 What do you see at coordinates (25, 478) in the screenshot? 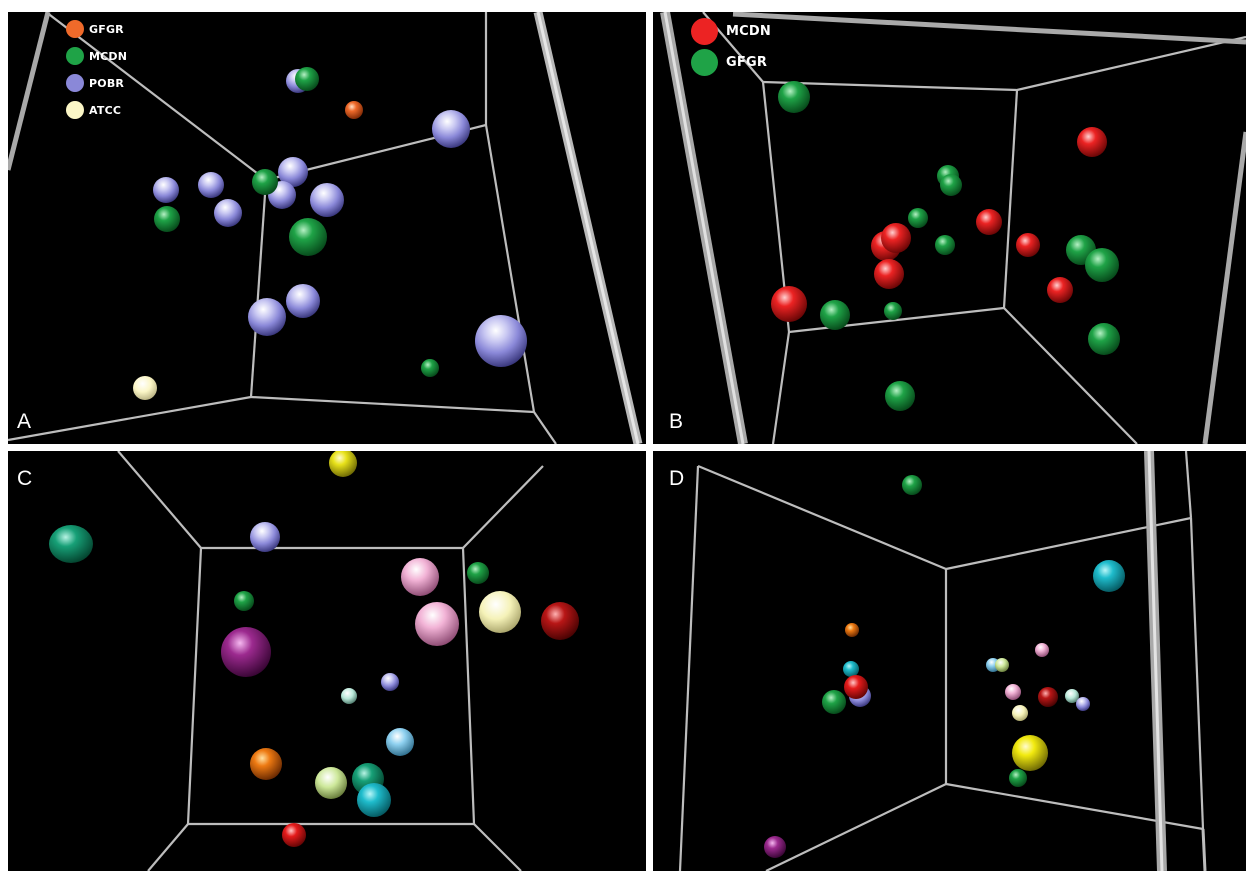
I see `panel-label: C` at bounding box center [25, 478].